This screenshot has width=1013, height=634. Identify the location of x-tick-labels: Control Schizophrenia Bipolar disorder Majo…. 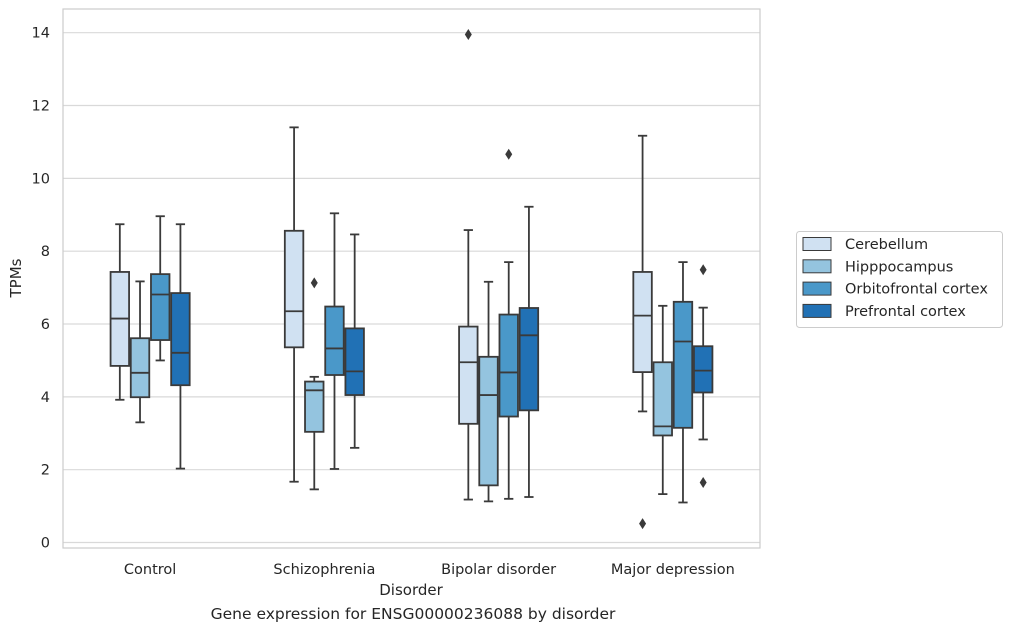
(429, 570).